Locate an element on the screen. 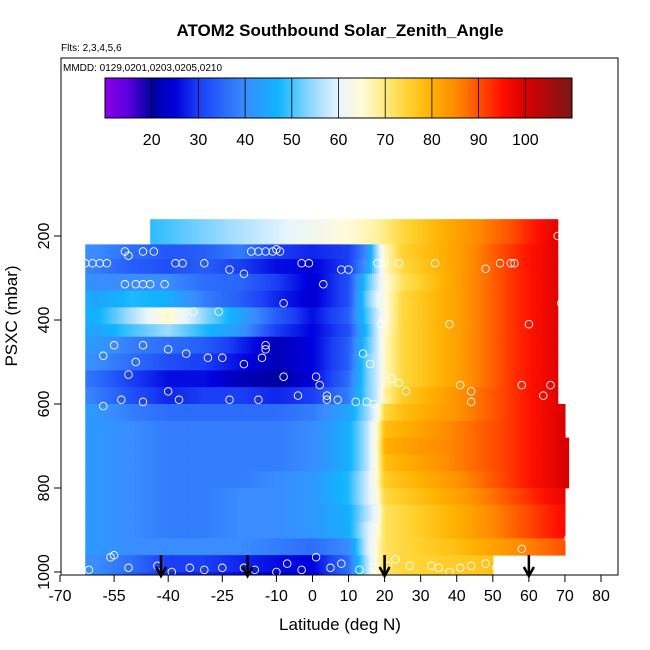  x-tick-label: -25 is located at coordinates (222, 596).